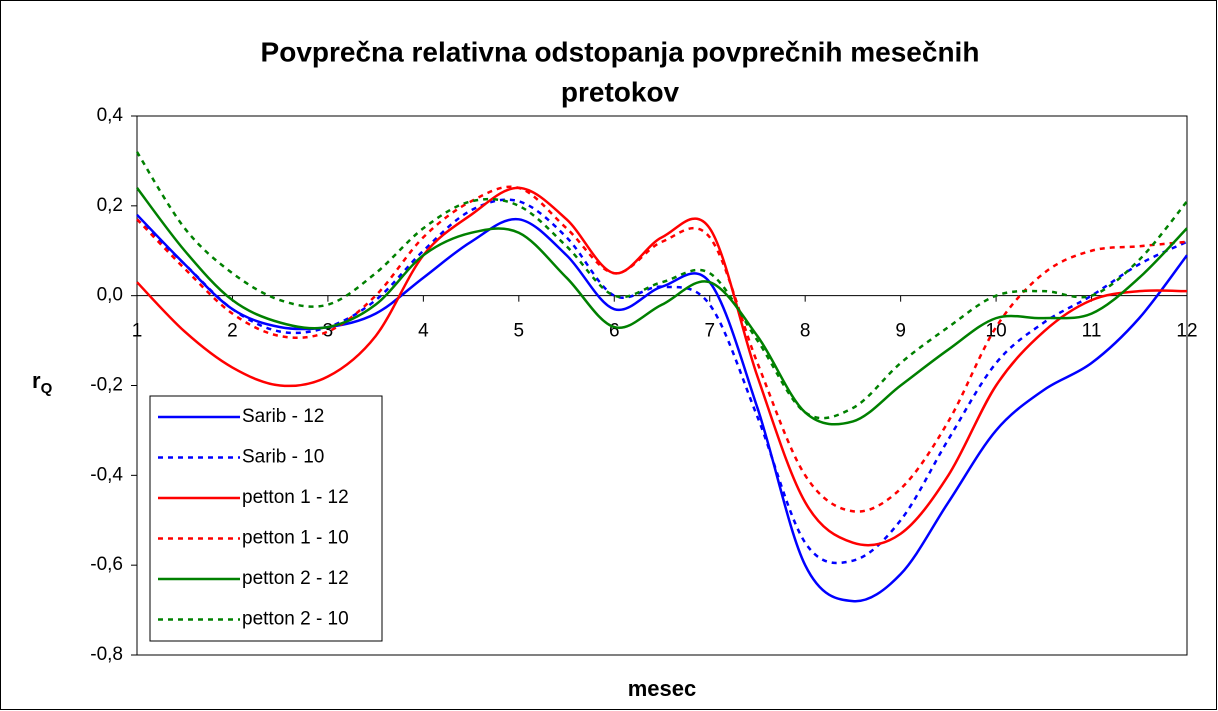 The width and height of the screenshot is (1218, 711). I want to click on x-tick-label: 10, so click(996, 331).